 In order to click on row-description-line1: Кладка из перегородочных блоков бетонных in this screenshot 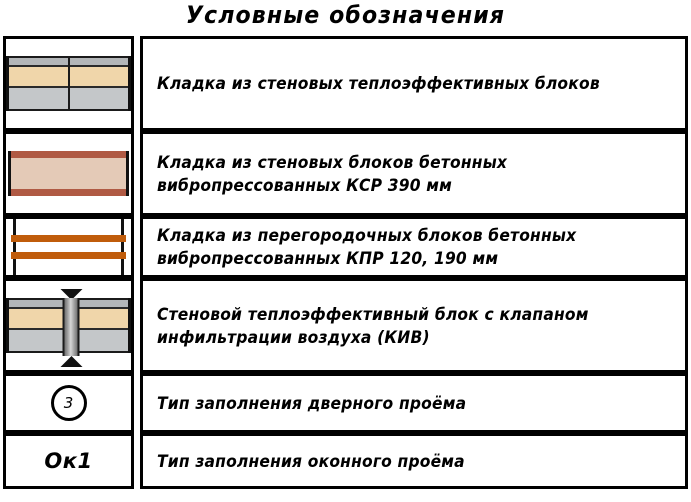, I will do `click(367, 235)`.